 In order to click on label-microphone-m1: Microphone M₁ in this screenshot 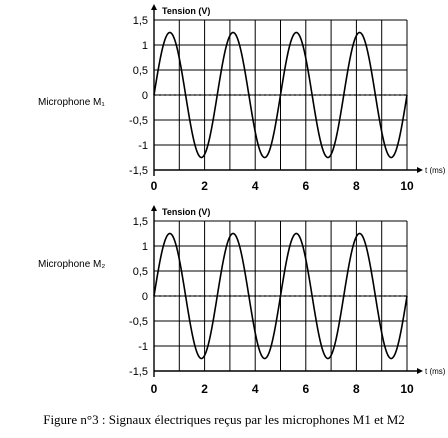, I will do `click(71, 102)`.